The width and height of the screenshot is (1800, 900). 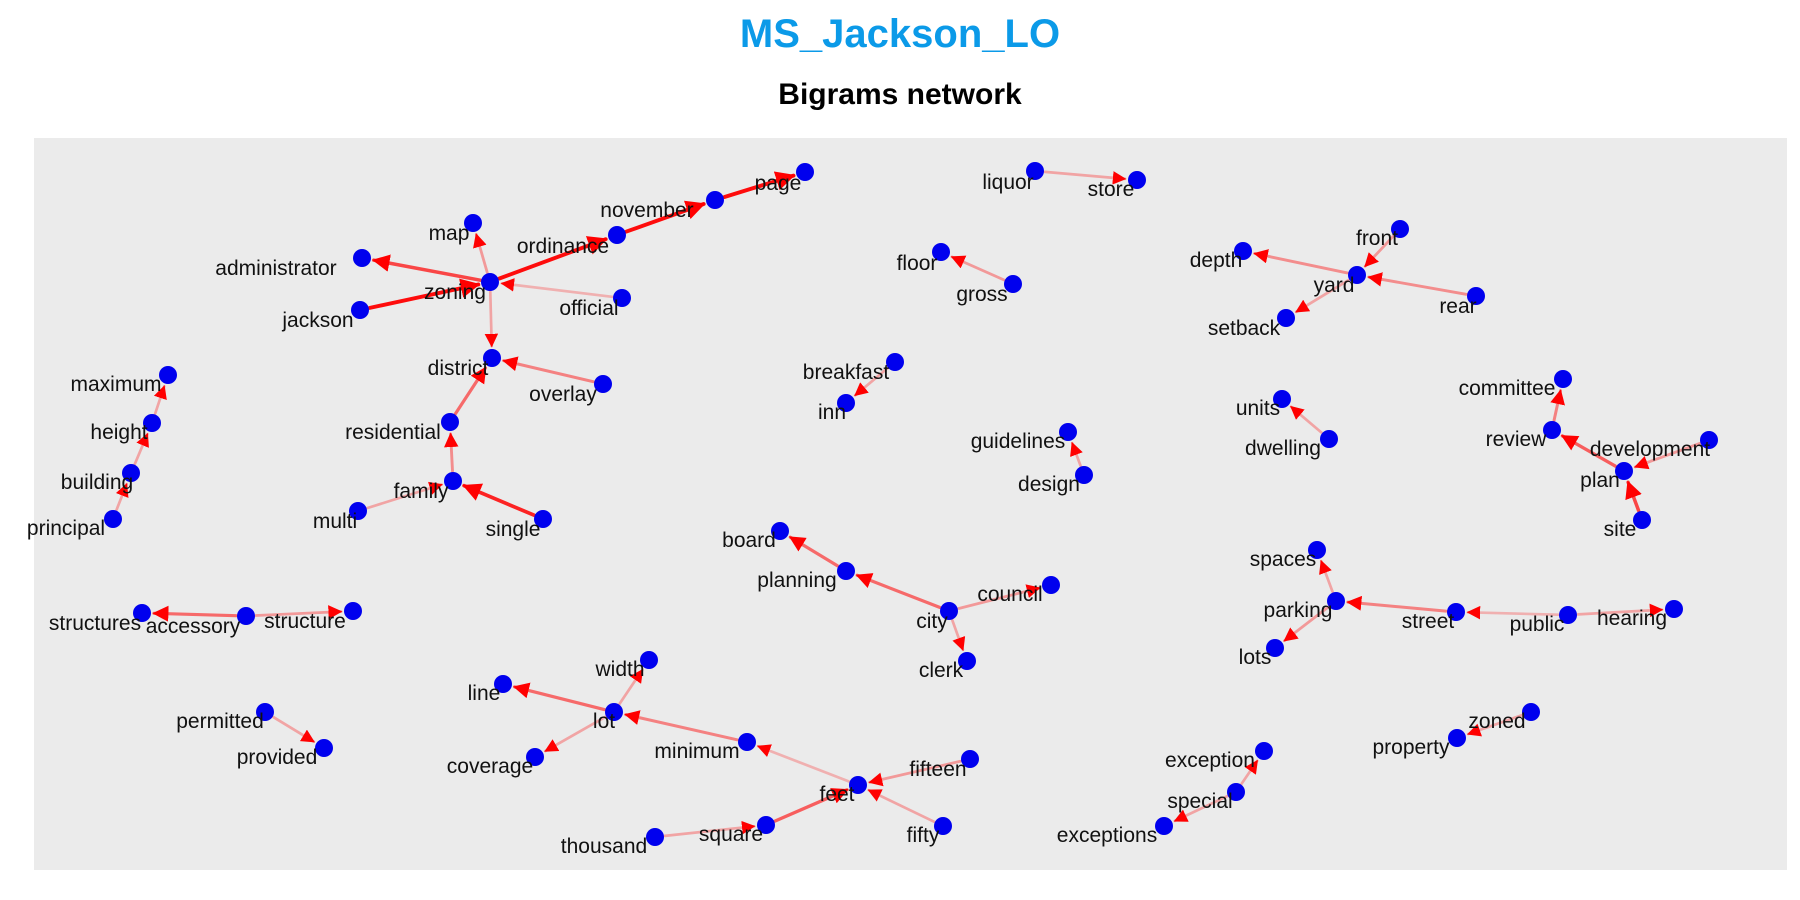 What do you see at coordinates (1397, 604) in the screenshot?
I see `edge-street-parking` at bounding box center [1397, 604].